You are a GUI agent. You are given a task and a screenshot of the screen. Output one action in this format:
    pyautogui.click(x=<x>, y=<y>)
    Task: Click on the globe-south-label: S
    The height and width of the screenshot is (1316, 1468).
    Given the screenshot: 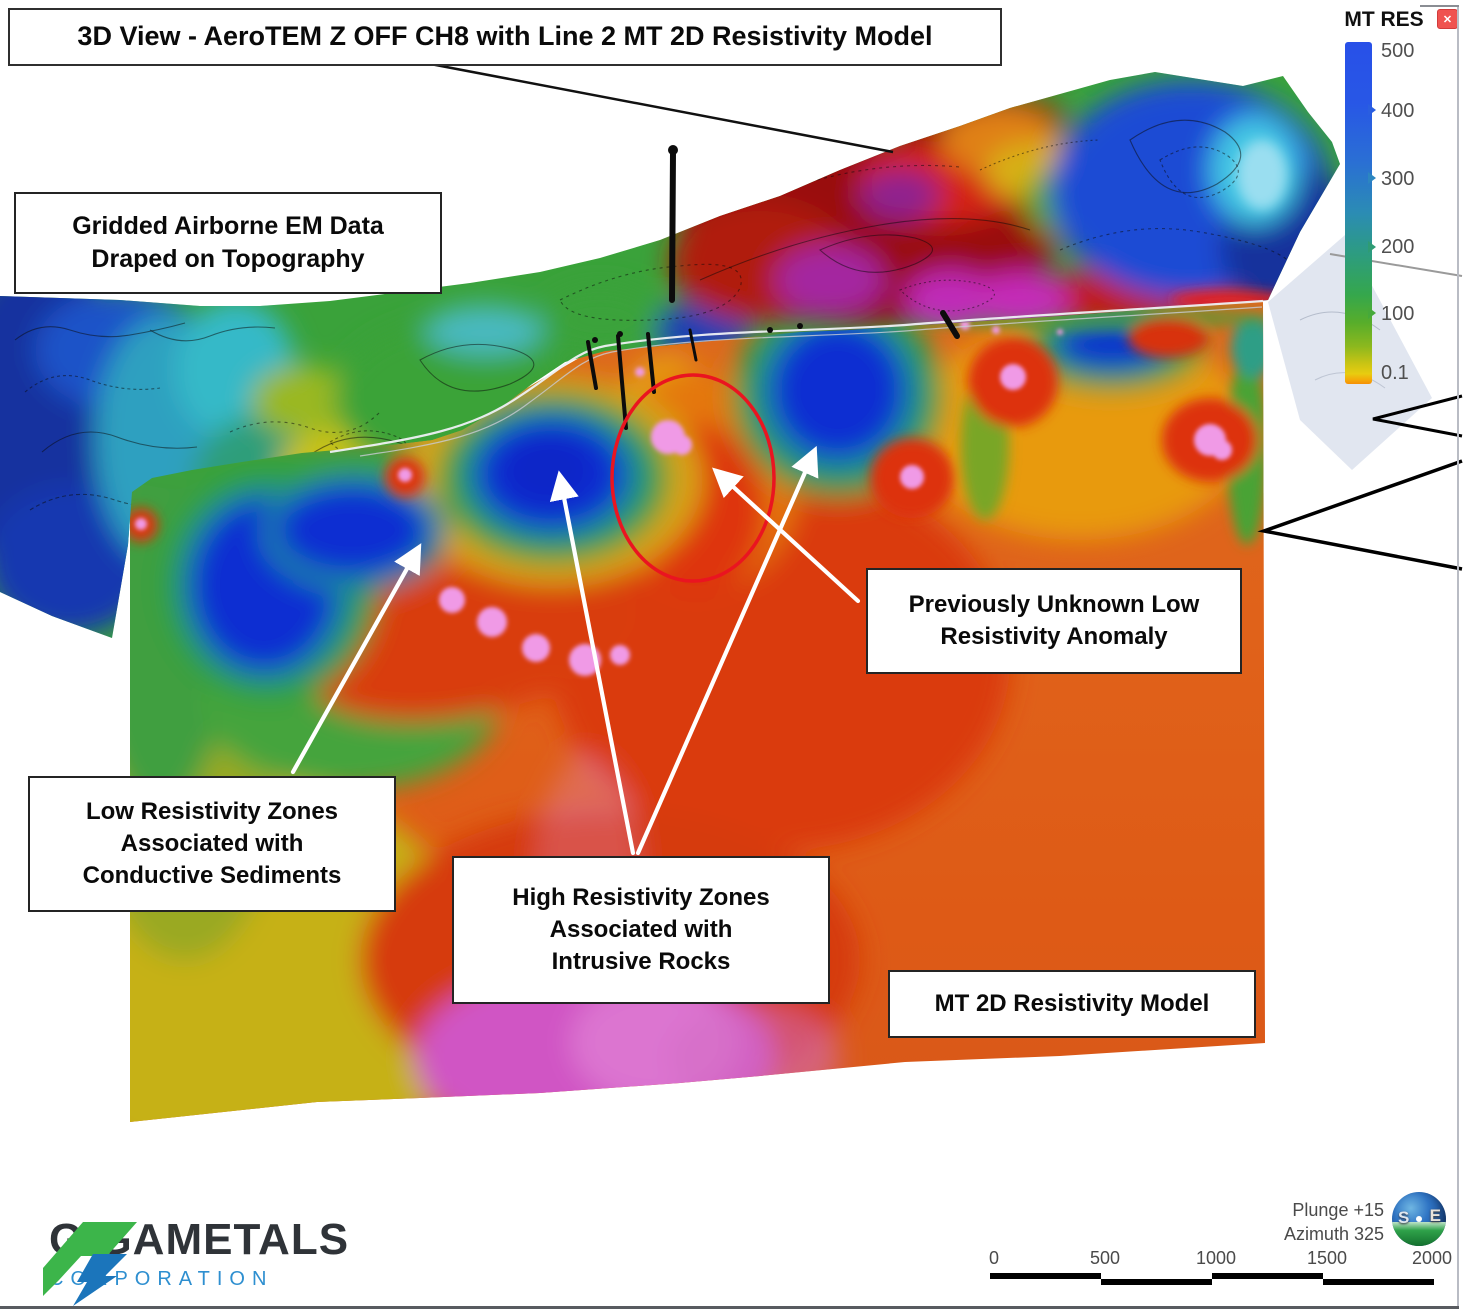 What is the action you would take?
    pyautogui.click(x=1404, y=1217)
    